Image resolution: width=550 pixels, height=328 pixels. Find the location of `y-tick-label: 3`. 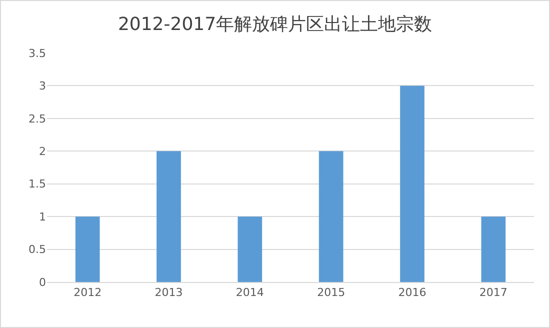

y-tick-label: 3 is located at coordinates (42, 86).